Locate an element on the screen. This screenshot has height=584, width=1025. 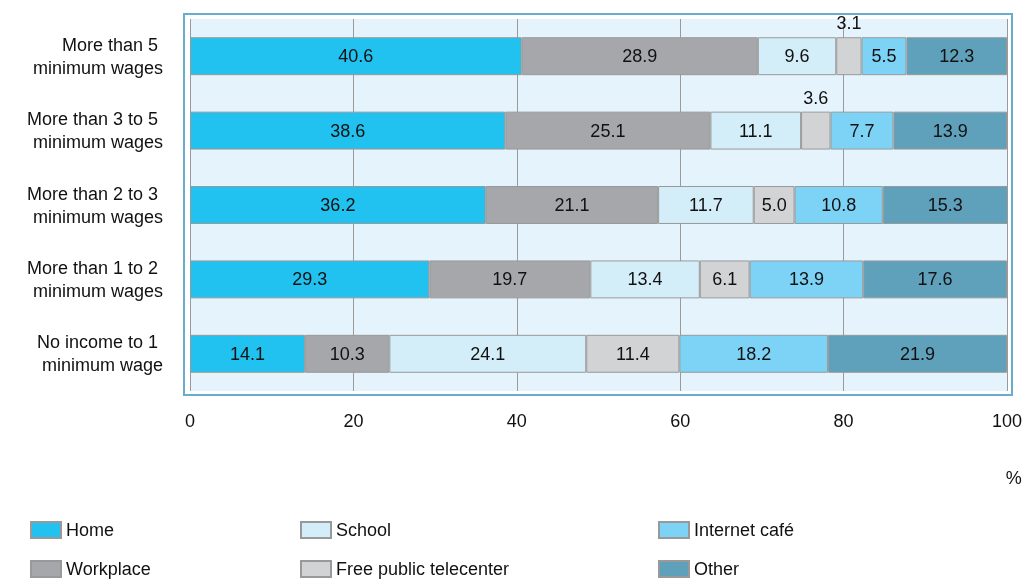
data-label: 11.1 is located at coordinates (755, 130).